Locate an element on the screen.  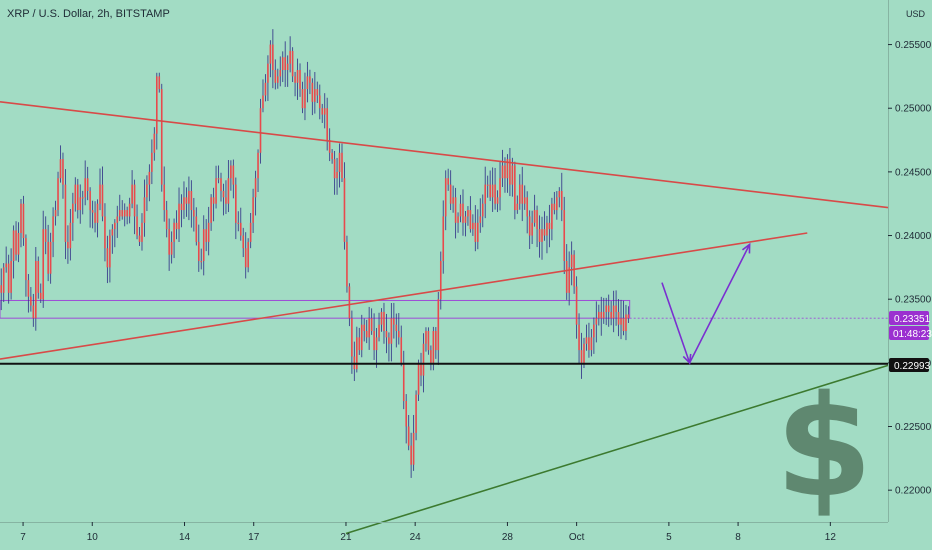
time-tick-label: 17 is located at coordinates (254, 537).